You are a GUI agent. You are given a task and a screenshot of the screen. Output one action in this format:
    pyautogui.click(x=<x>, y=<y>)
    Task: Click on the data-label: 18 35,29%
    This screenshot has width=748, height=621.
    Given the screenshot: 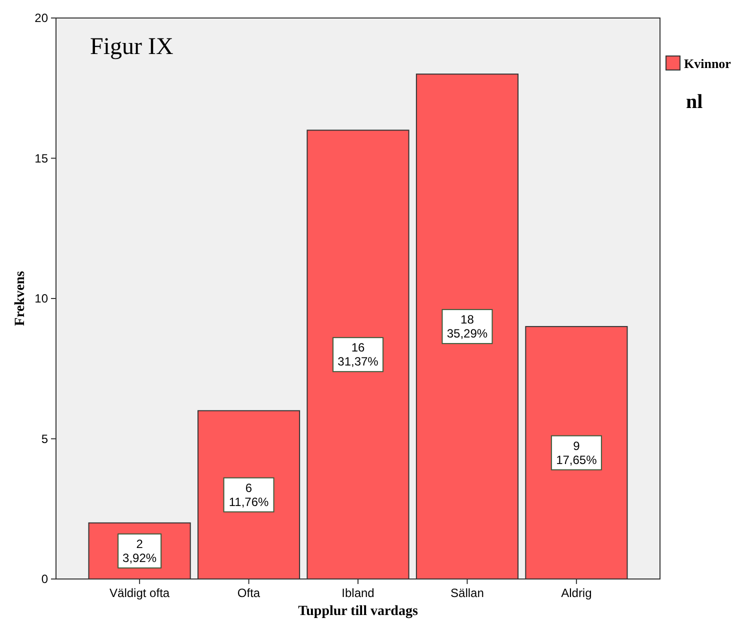 What is the action you would take?
    pyautogui.click(x=467, y=326)
    